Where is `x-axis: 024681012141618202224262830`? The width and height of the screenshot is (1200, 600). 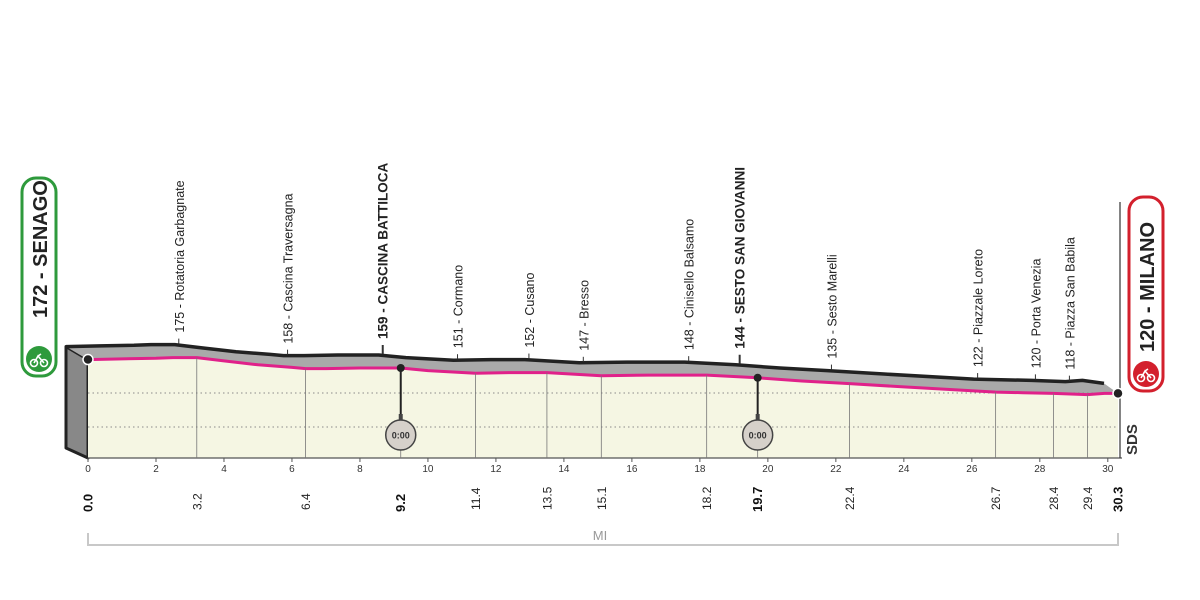
x-axis: 024681012141618202224262830 is located at coordinates (599, 466).